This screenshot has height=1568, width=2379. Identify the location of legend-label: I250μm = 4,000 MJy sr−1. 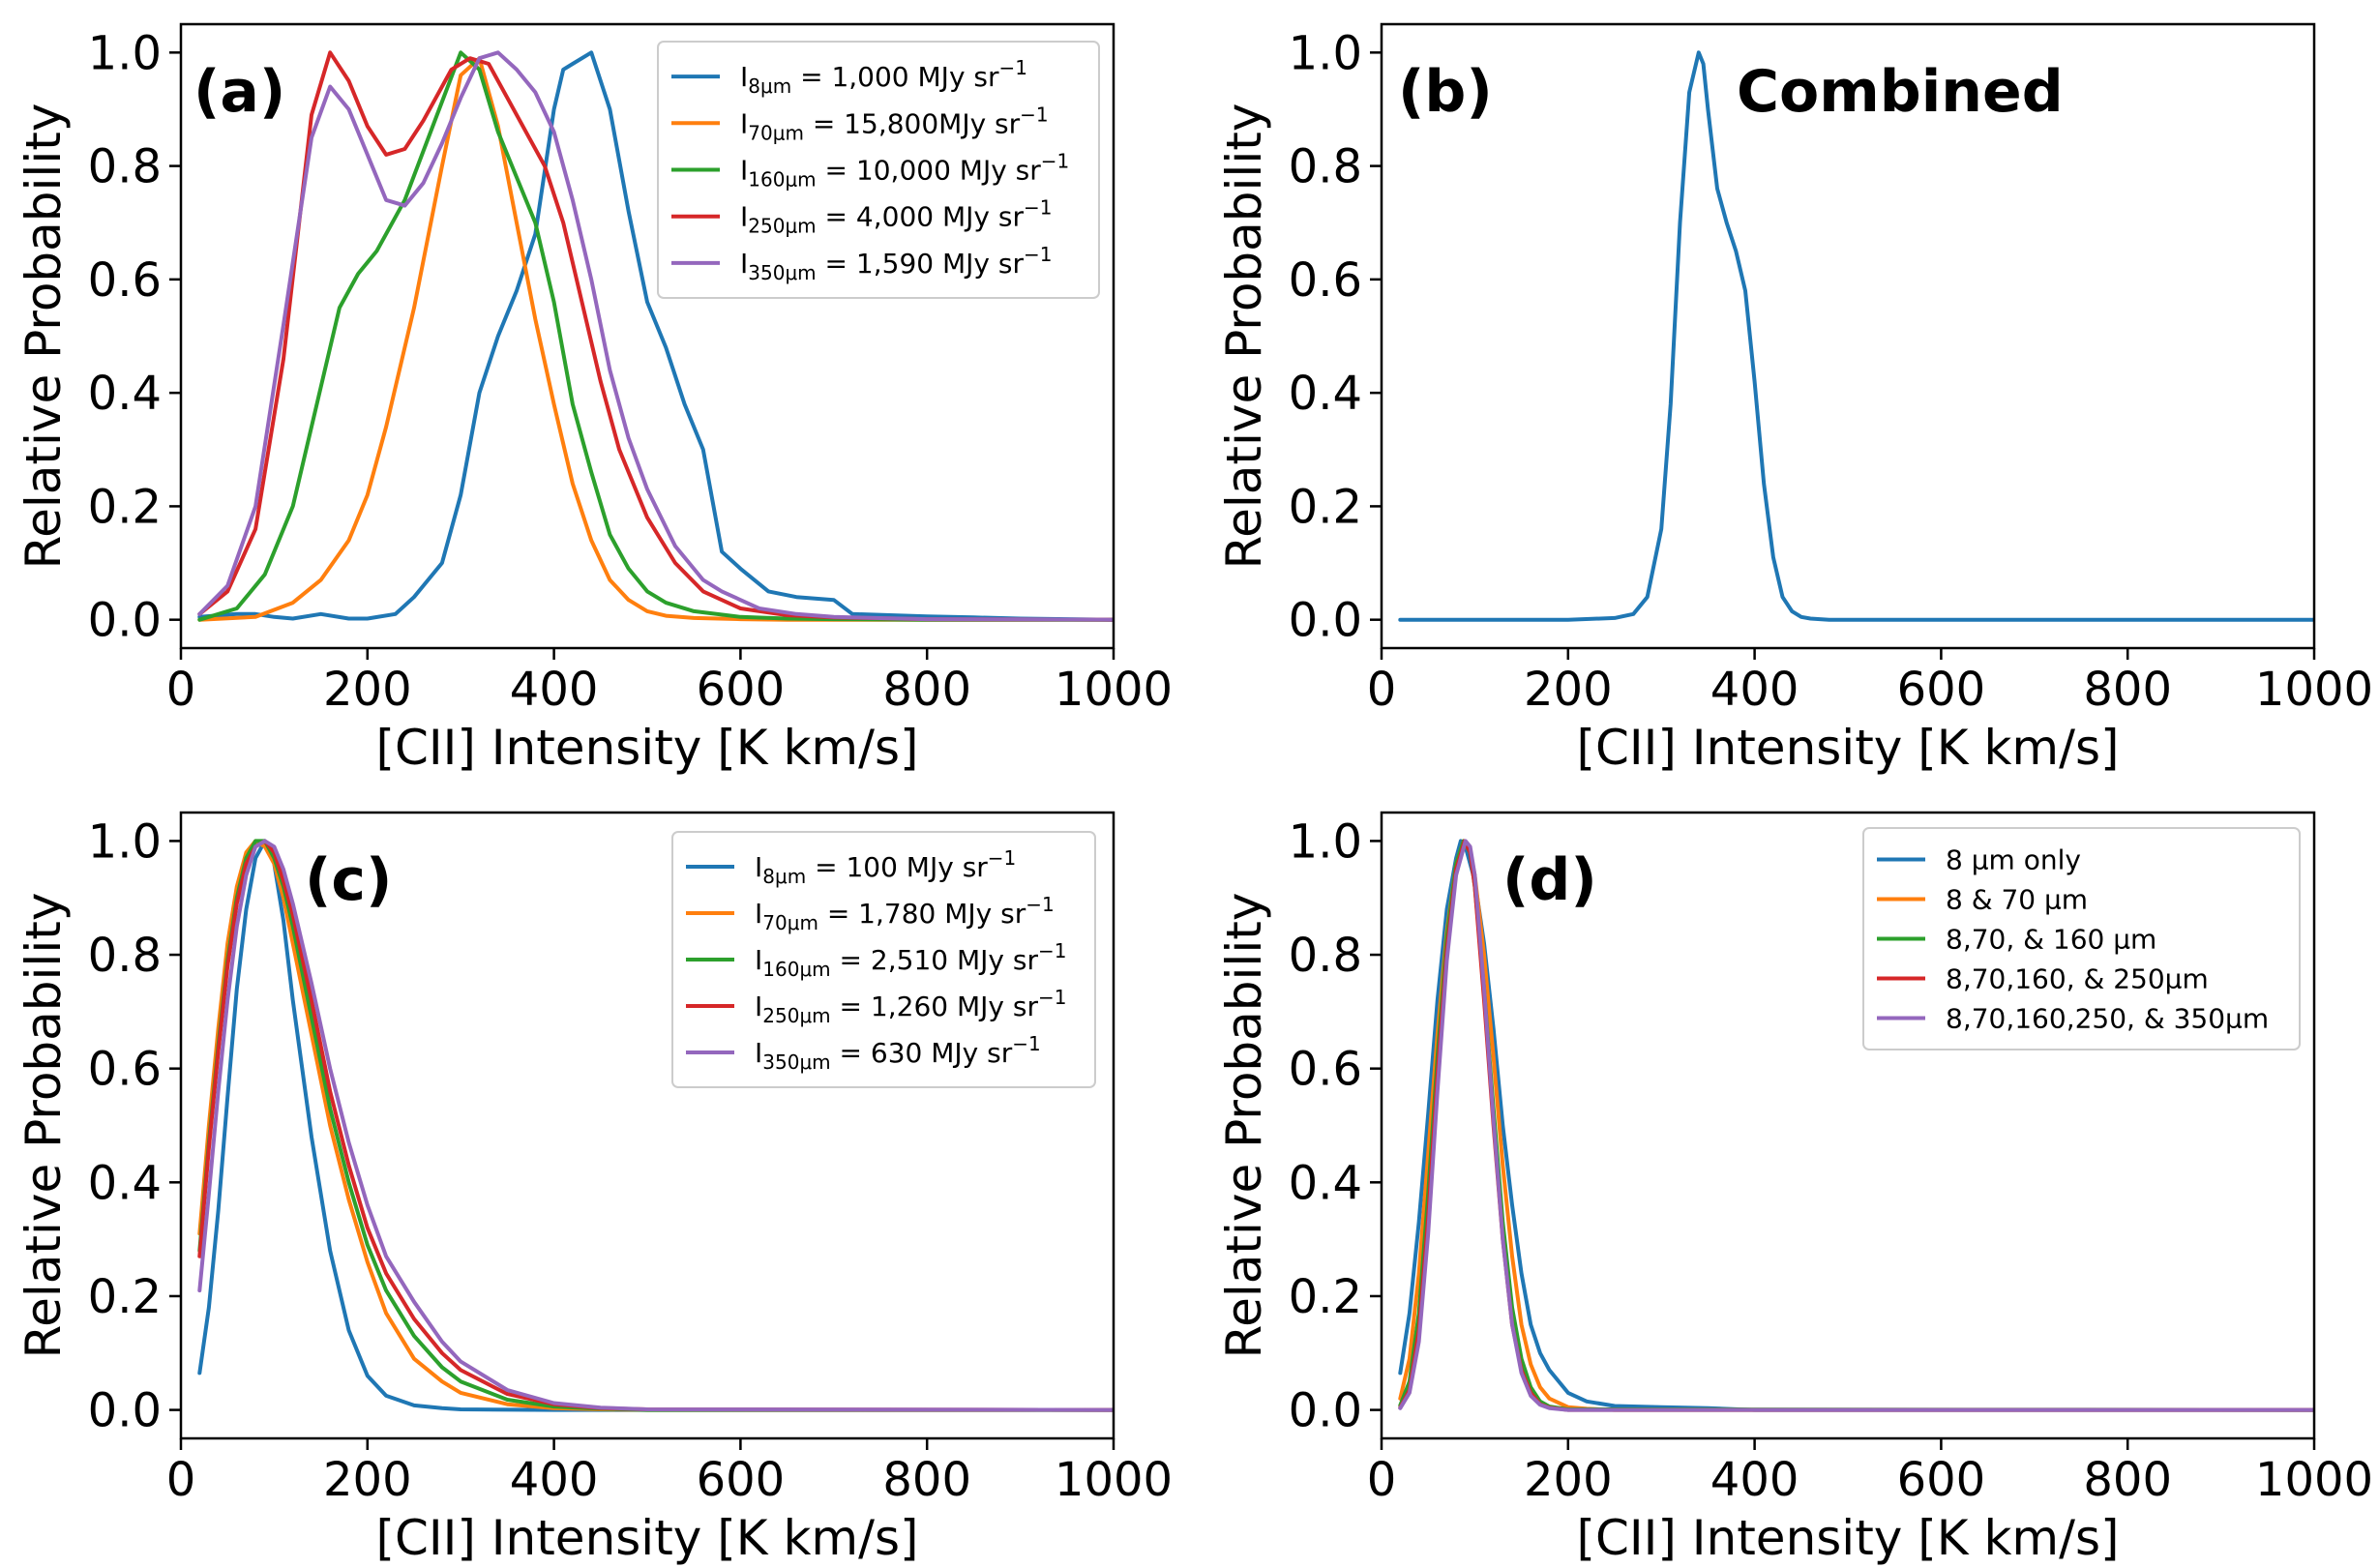
(896, 217).